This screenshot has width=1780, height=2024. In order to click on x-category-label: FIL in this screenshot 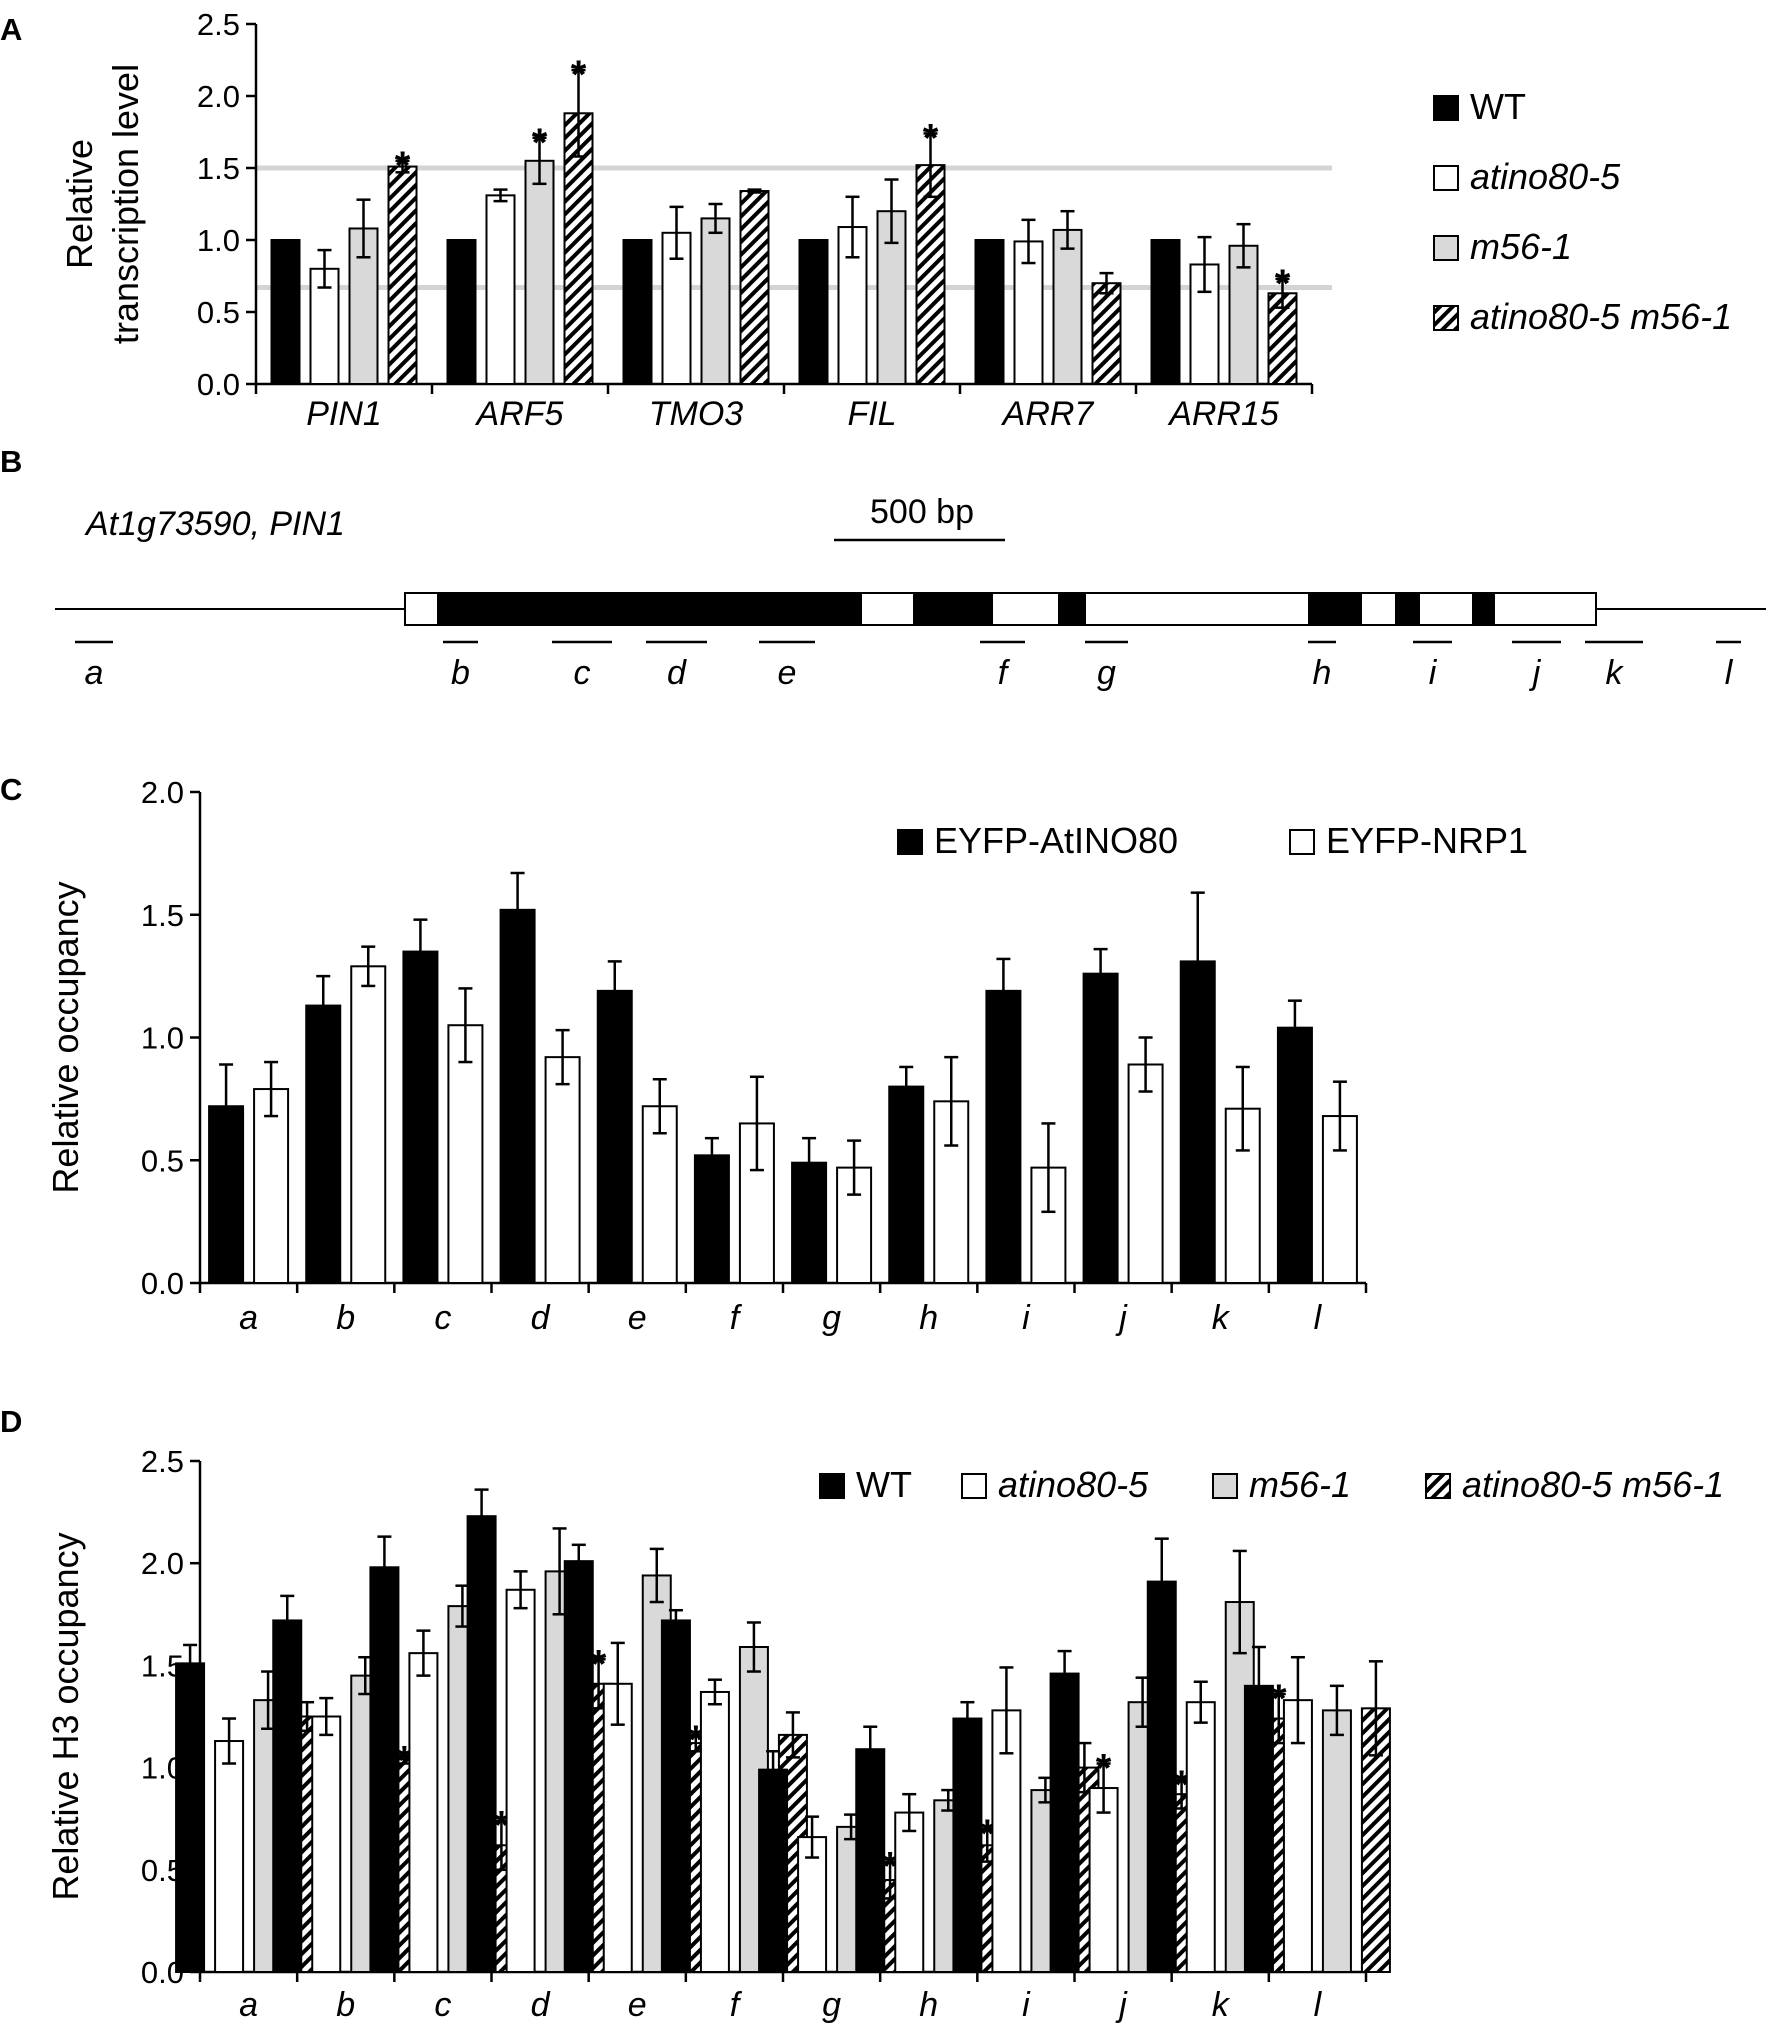, I will do `click(871, 414)`.